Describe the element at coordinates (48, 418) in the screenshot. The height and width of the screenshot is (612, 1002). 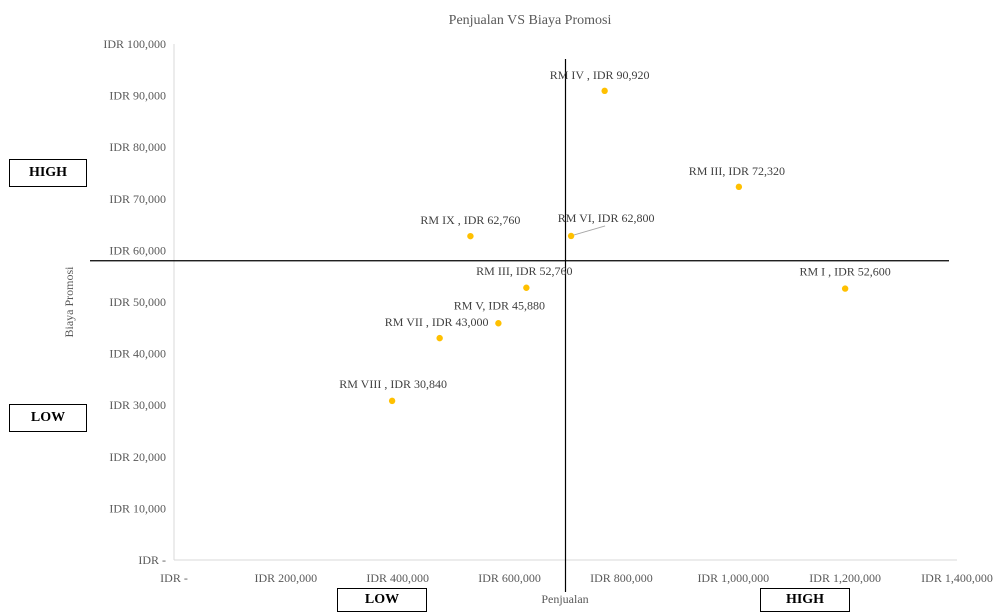
I see `y-low-box: LOW` at that location.